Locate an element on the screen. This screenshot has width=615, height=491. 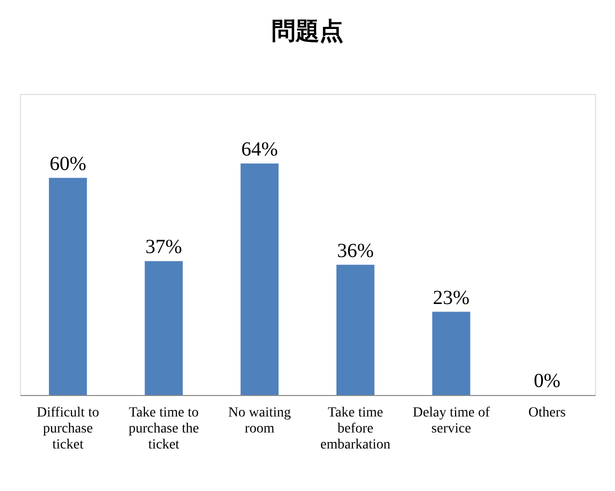
chart-title: 問題点 is located at coordinates (308, 31).